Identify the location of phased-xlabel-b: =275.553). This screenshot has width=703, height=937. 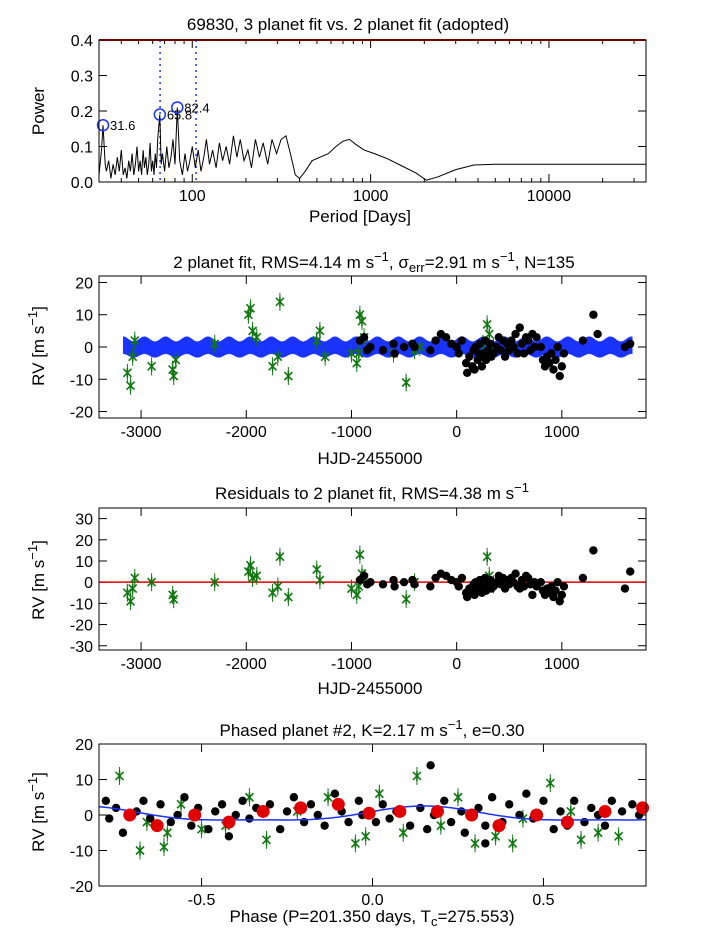
(475, 916).